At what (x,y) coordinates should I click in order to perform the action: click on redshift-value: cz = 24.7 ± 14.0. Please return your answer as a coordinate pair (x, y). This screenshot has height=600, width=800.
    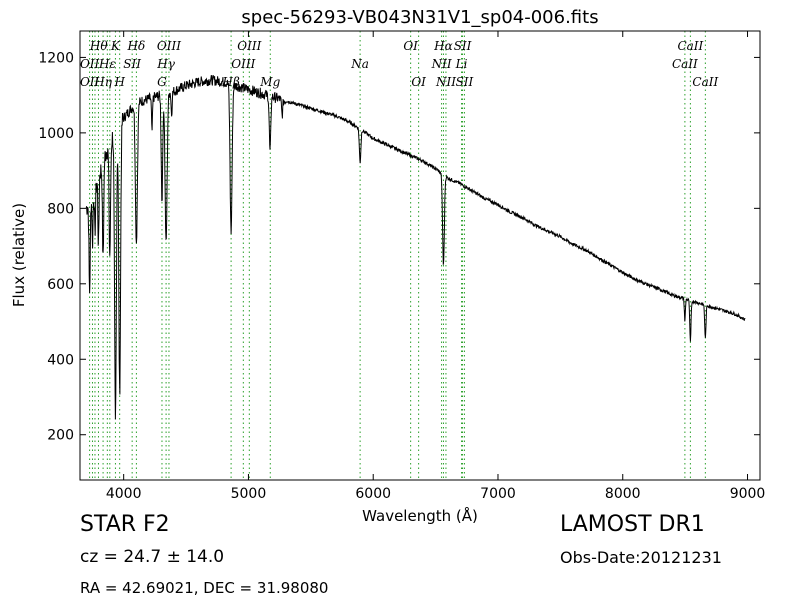
    Looking at the image, I should click on (152, 557).